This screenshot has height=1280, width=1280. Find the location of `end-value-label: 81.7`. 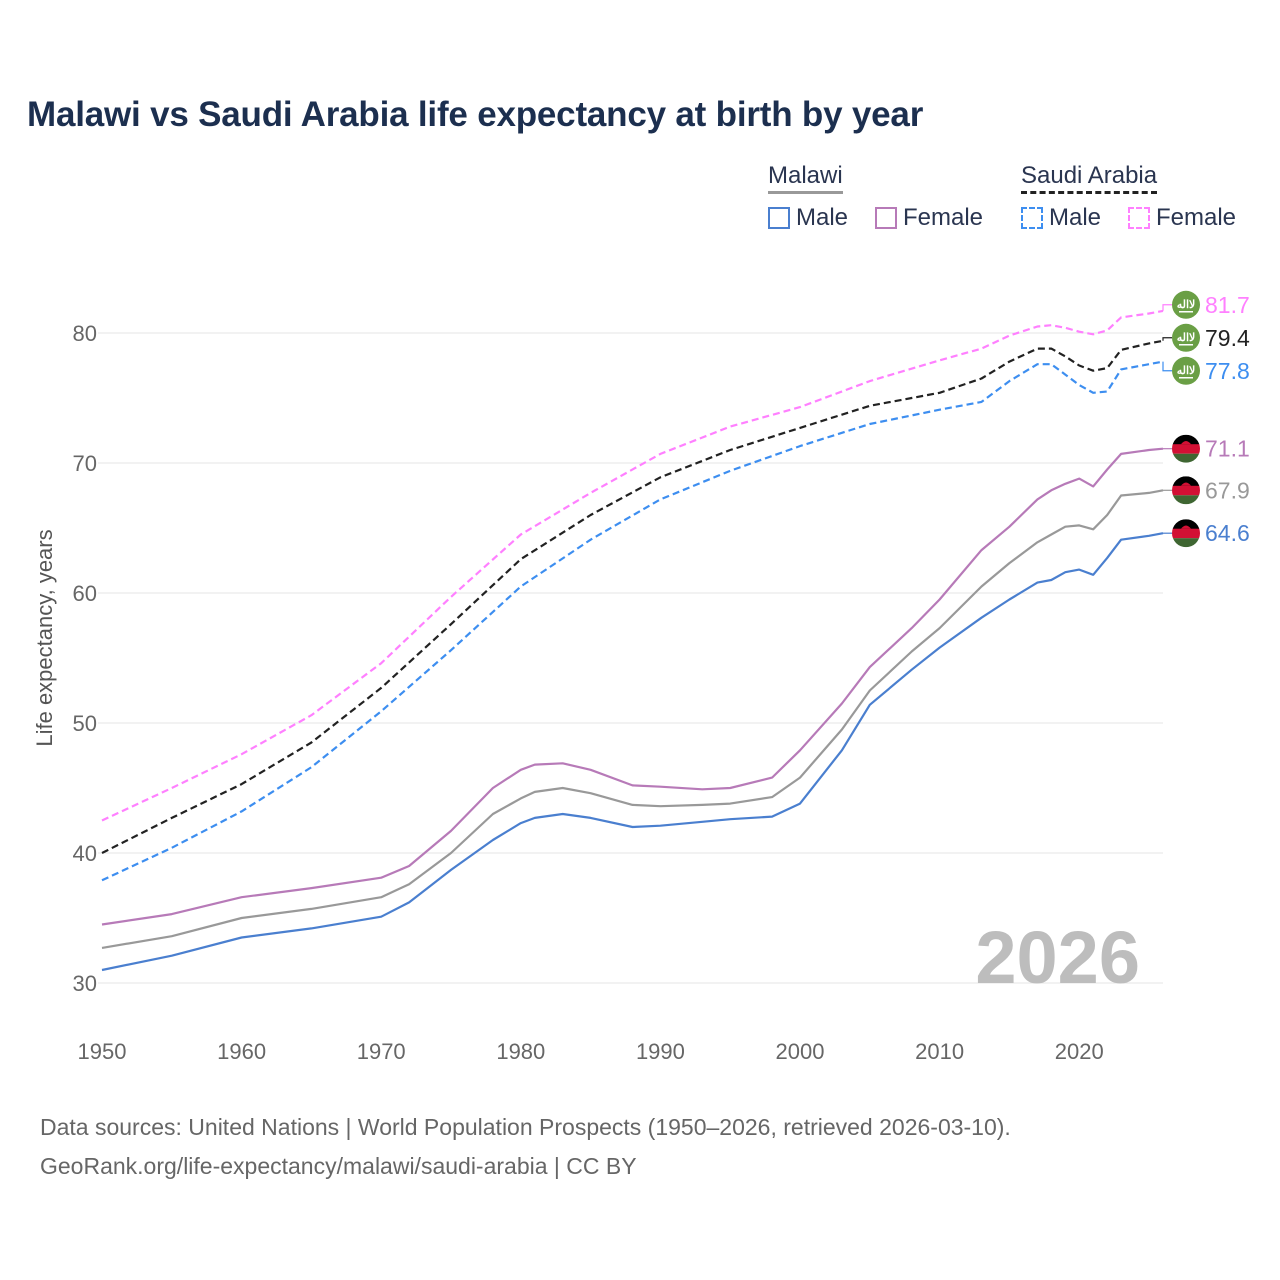

end-value-label: 81.7 is located at coordinates (1227, 305).